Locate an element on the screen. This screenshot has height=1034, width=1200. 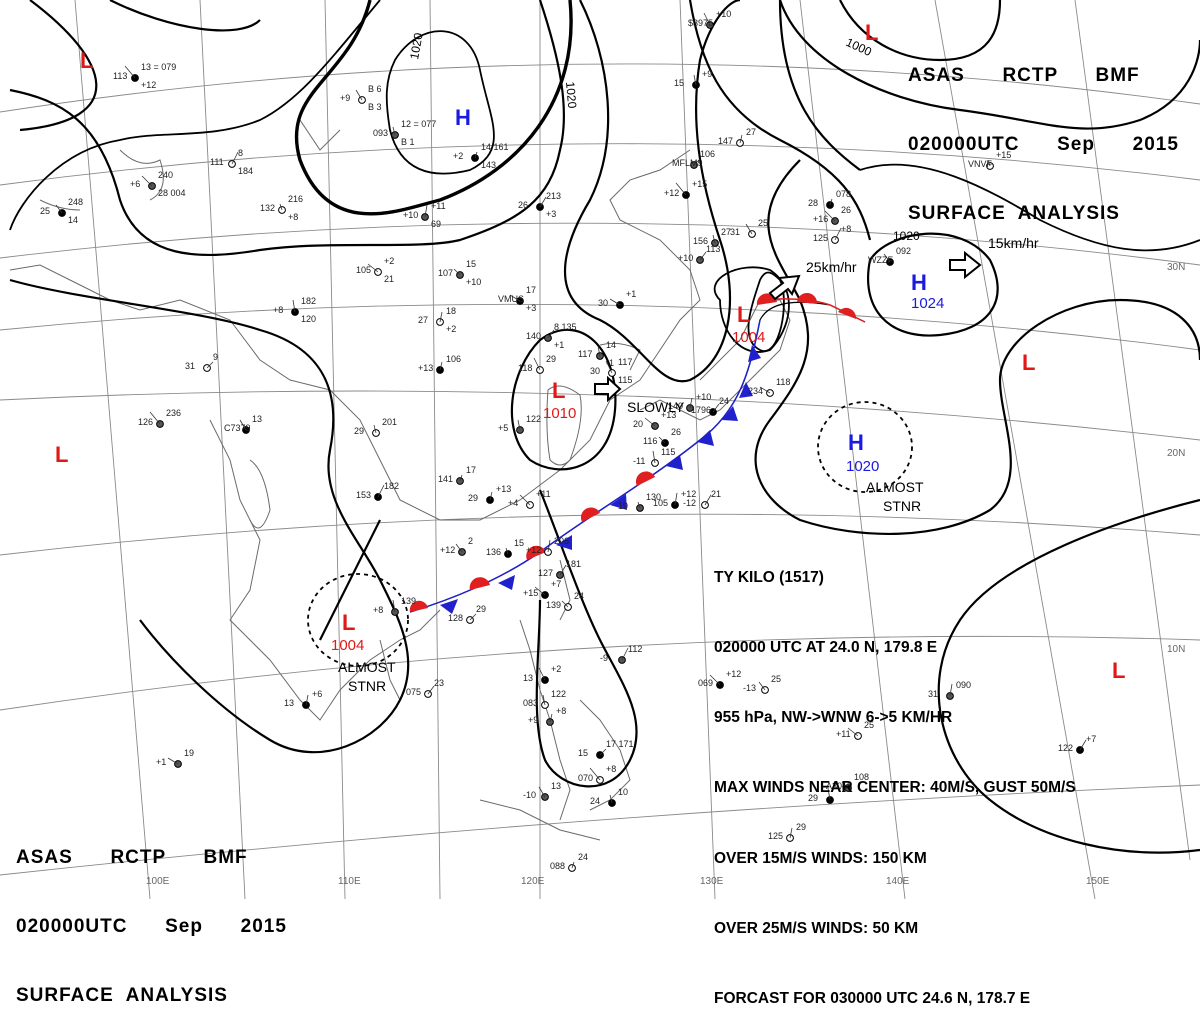
station-label: +11 is located at coordinates (438, 206).